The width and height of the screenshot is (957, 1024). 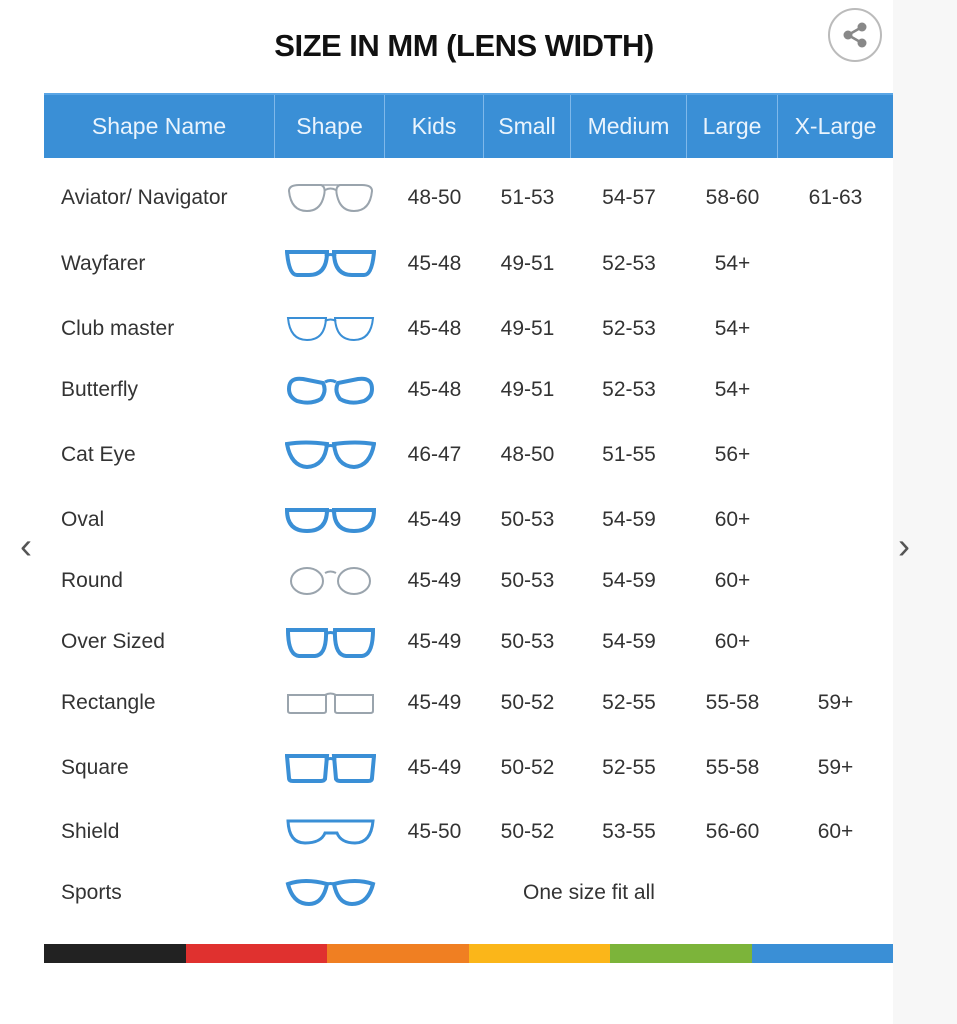 What do you see at coordinates (732, 831) in the screenshot?
I see `size-cell: 56-60` at bounding box center [732, 831].